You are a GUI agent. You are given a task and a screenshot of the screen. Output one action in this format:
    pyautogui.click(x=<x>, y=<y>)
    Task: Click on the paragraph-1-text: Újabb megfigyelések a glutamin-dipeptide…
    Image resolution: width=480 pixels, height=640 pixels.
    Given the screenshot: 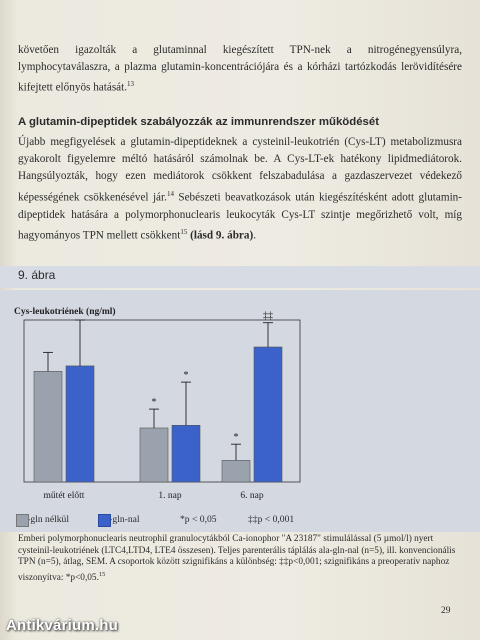 What is the action you would take?
    pyautogui.click(x=240, y=170)
    